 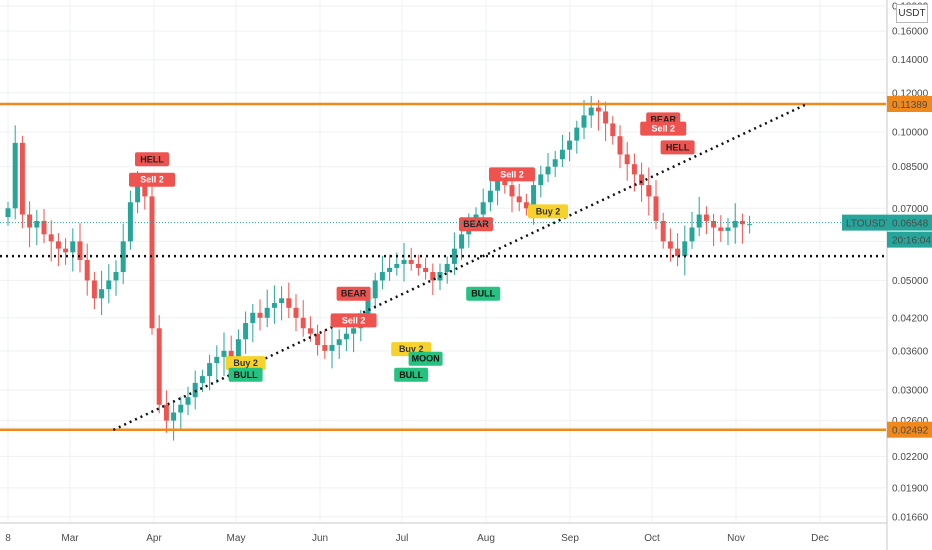 What do you see at coordinates (466, 231) in the screenshot?
I see `current-price-label: LTOUSDT 0.06548 20:16:04` at bounding box center [466, 231].